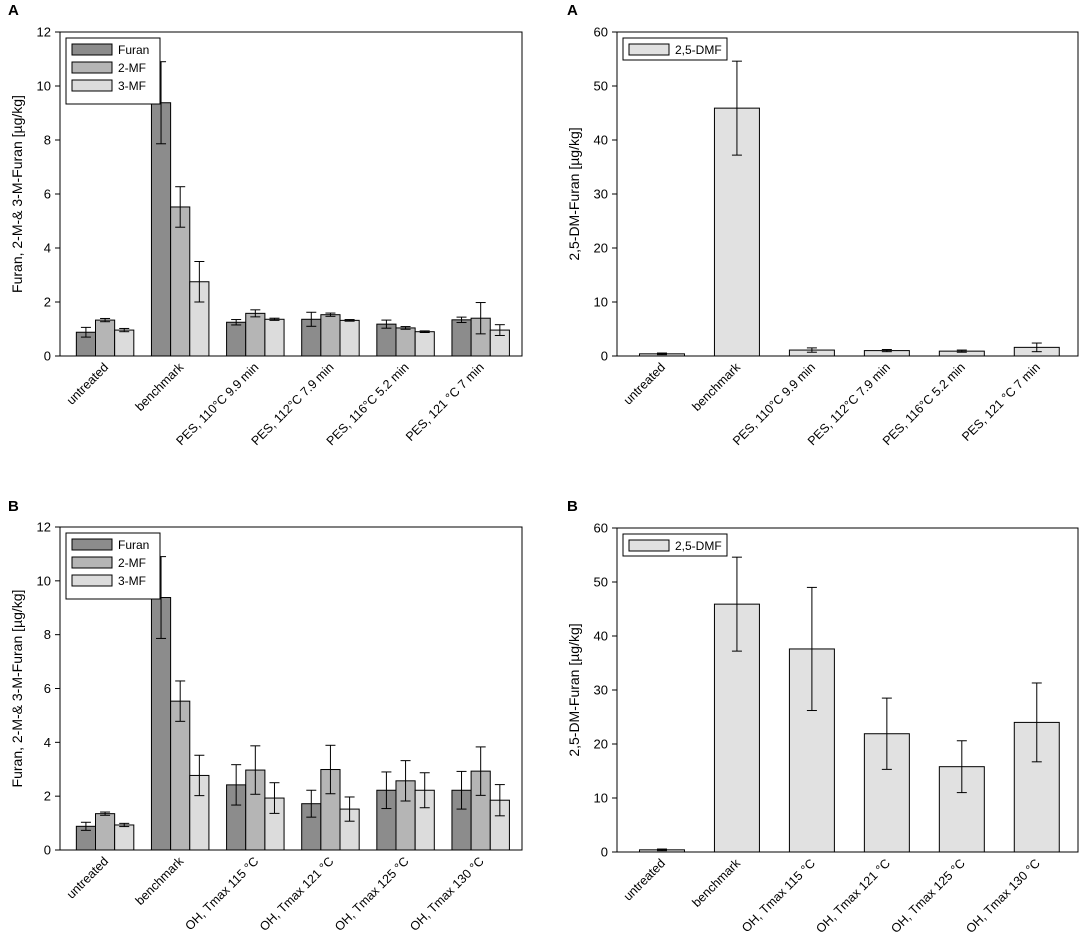 The width and height of the screenshot is (1084, 941). Describe the element at coordinates (811, 649) in the screenshot. I see `error-bar-2-5-dmf-oh-tmax-115-c` at that location.